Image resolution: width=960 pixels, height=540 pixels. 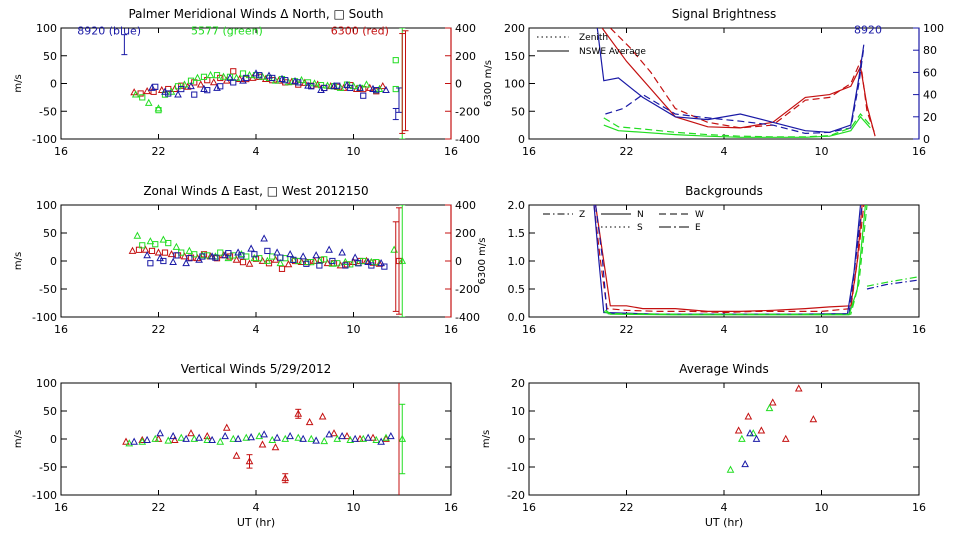 I want to click on panel-title: Signal Brightness, so click(x=724, y=14).